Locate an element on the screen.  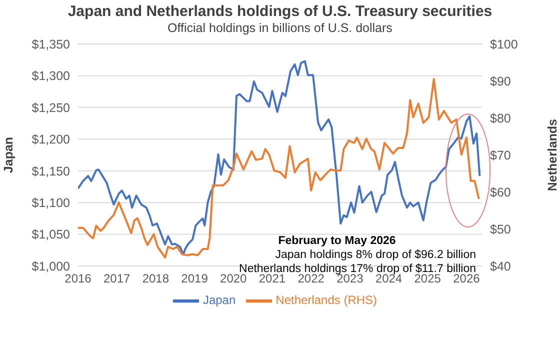
x-tick-label: 2019 is located at coordinates (194, 279).